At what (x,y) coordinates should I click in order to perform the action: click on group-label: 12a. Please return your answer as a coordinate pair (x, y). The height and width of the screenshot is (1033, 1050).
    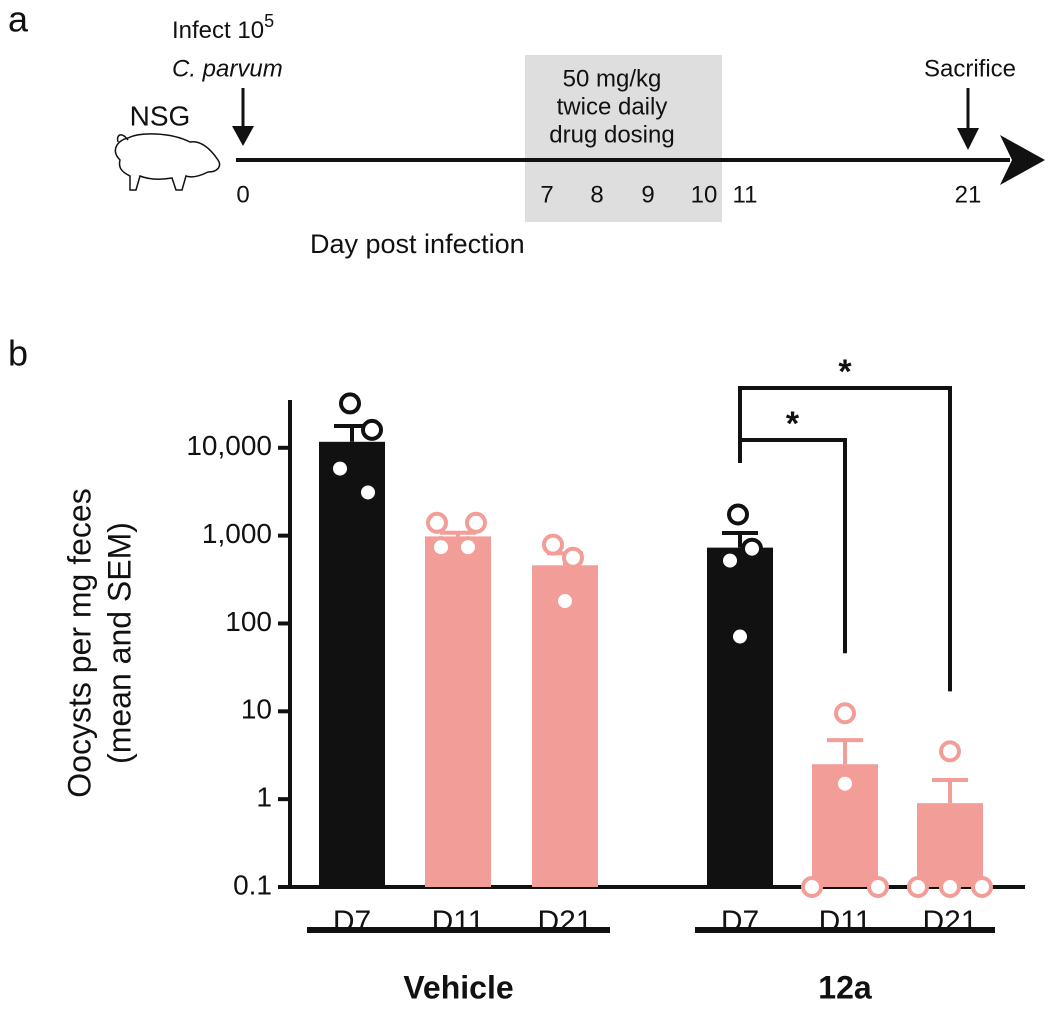
    Looking at the image, I should click on (845, 987).